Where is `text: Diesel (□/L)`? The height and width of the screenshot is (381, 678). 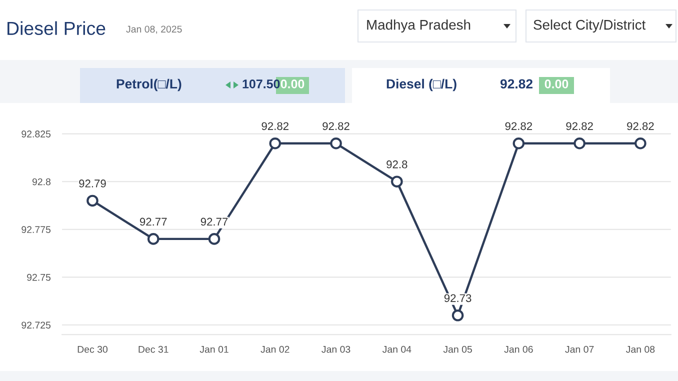 text: Diesel (□/L) is located at coordinates (421, 85).